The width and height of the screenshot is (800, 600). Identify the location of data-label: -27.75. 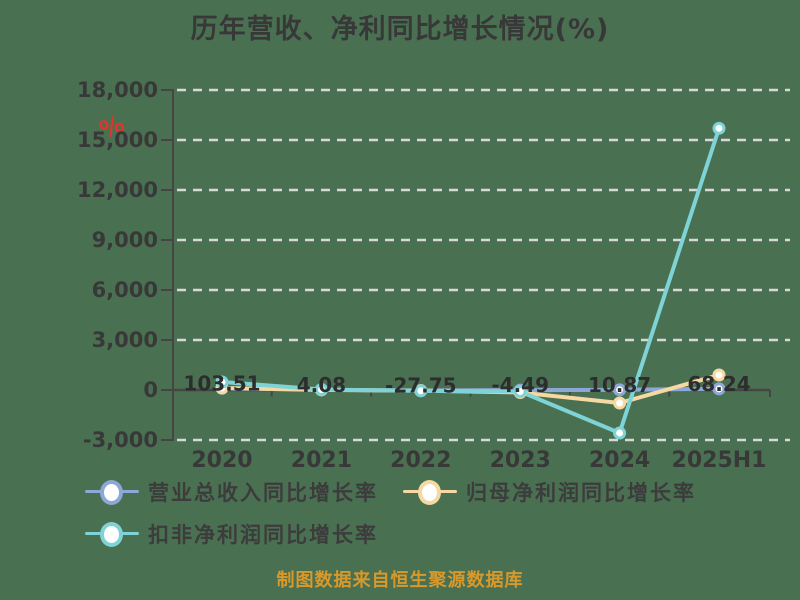
(421, 385).